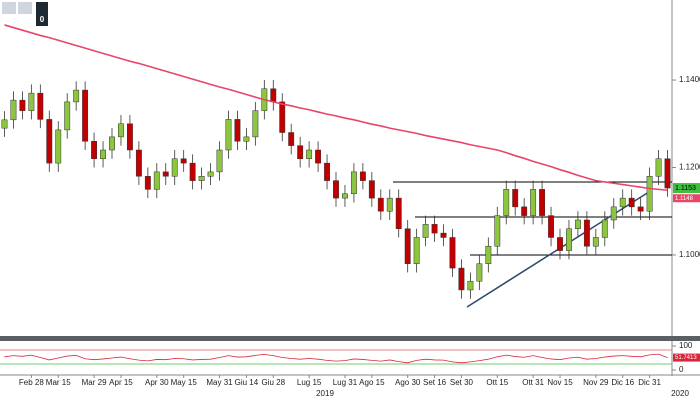  I want to click on rsi-tick-label: 0, so click(681, 369).